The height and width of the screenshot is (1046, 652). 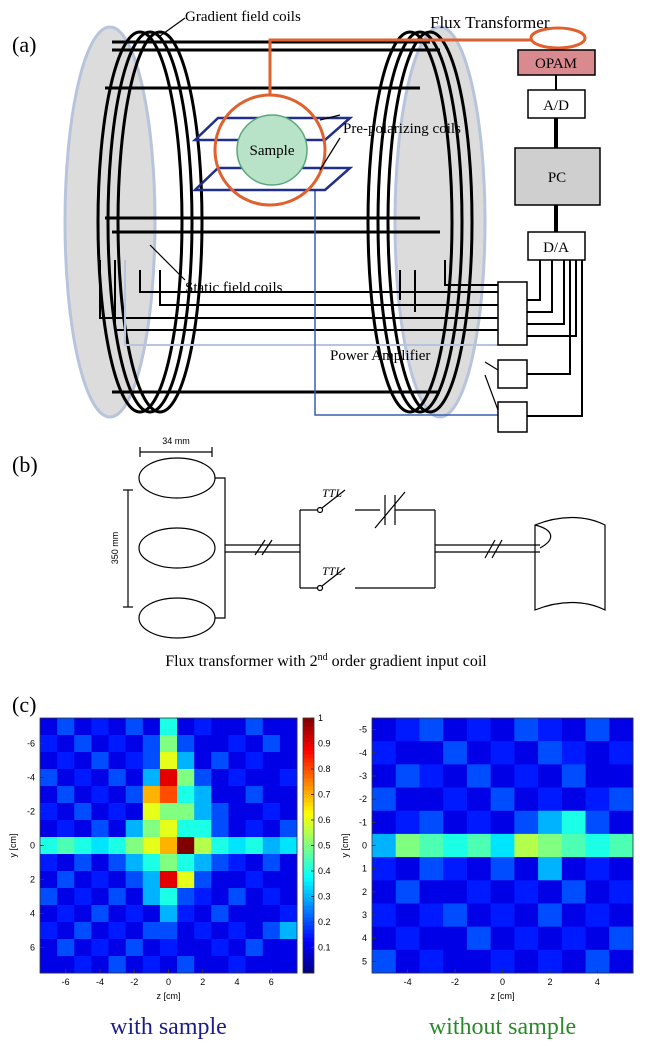 I want to click on panel-label: (c), so click(x=24, y=704).